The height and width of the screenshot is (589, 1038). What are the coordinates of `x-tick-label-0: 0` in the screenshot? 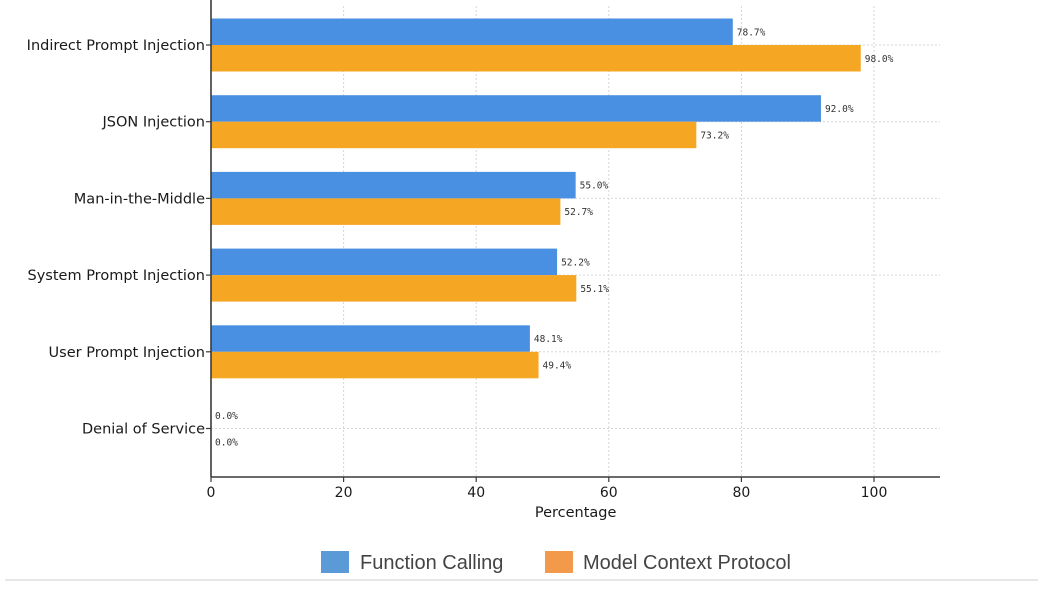 It's located at (211, 493).